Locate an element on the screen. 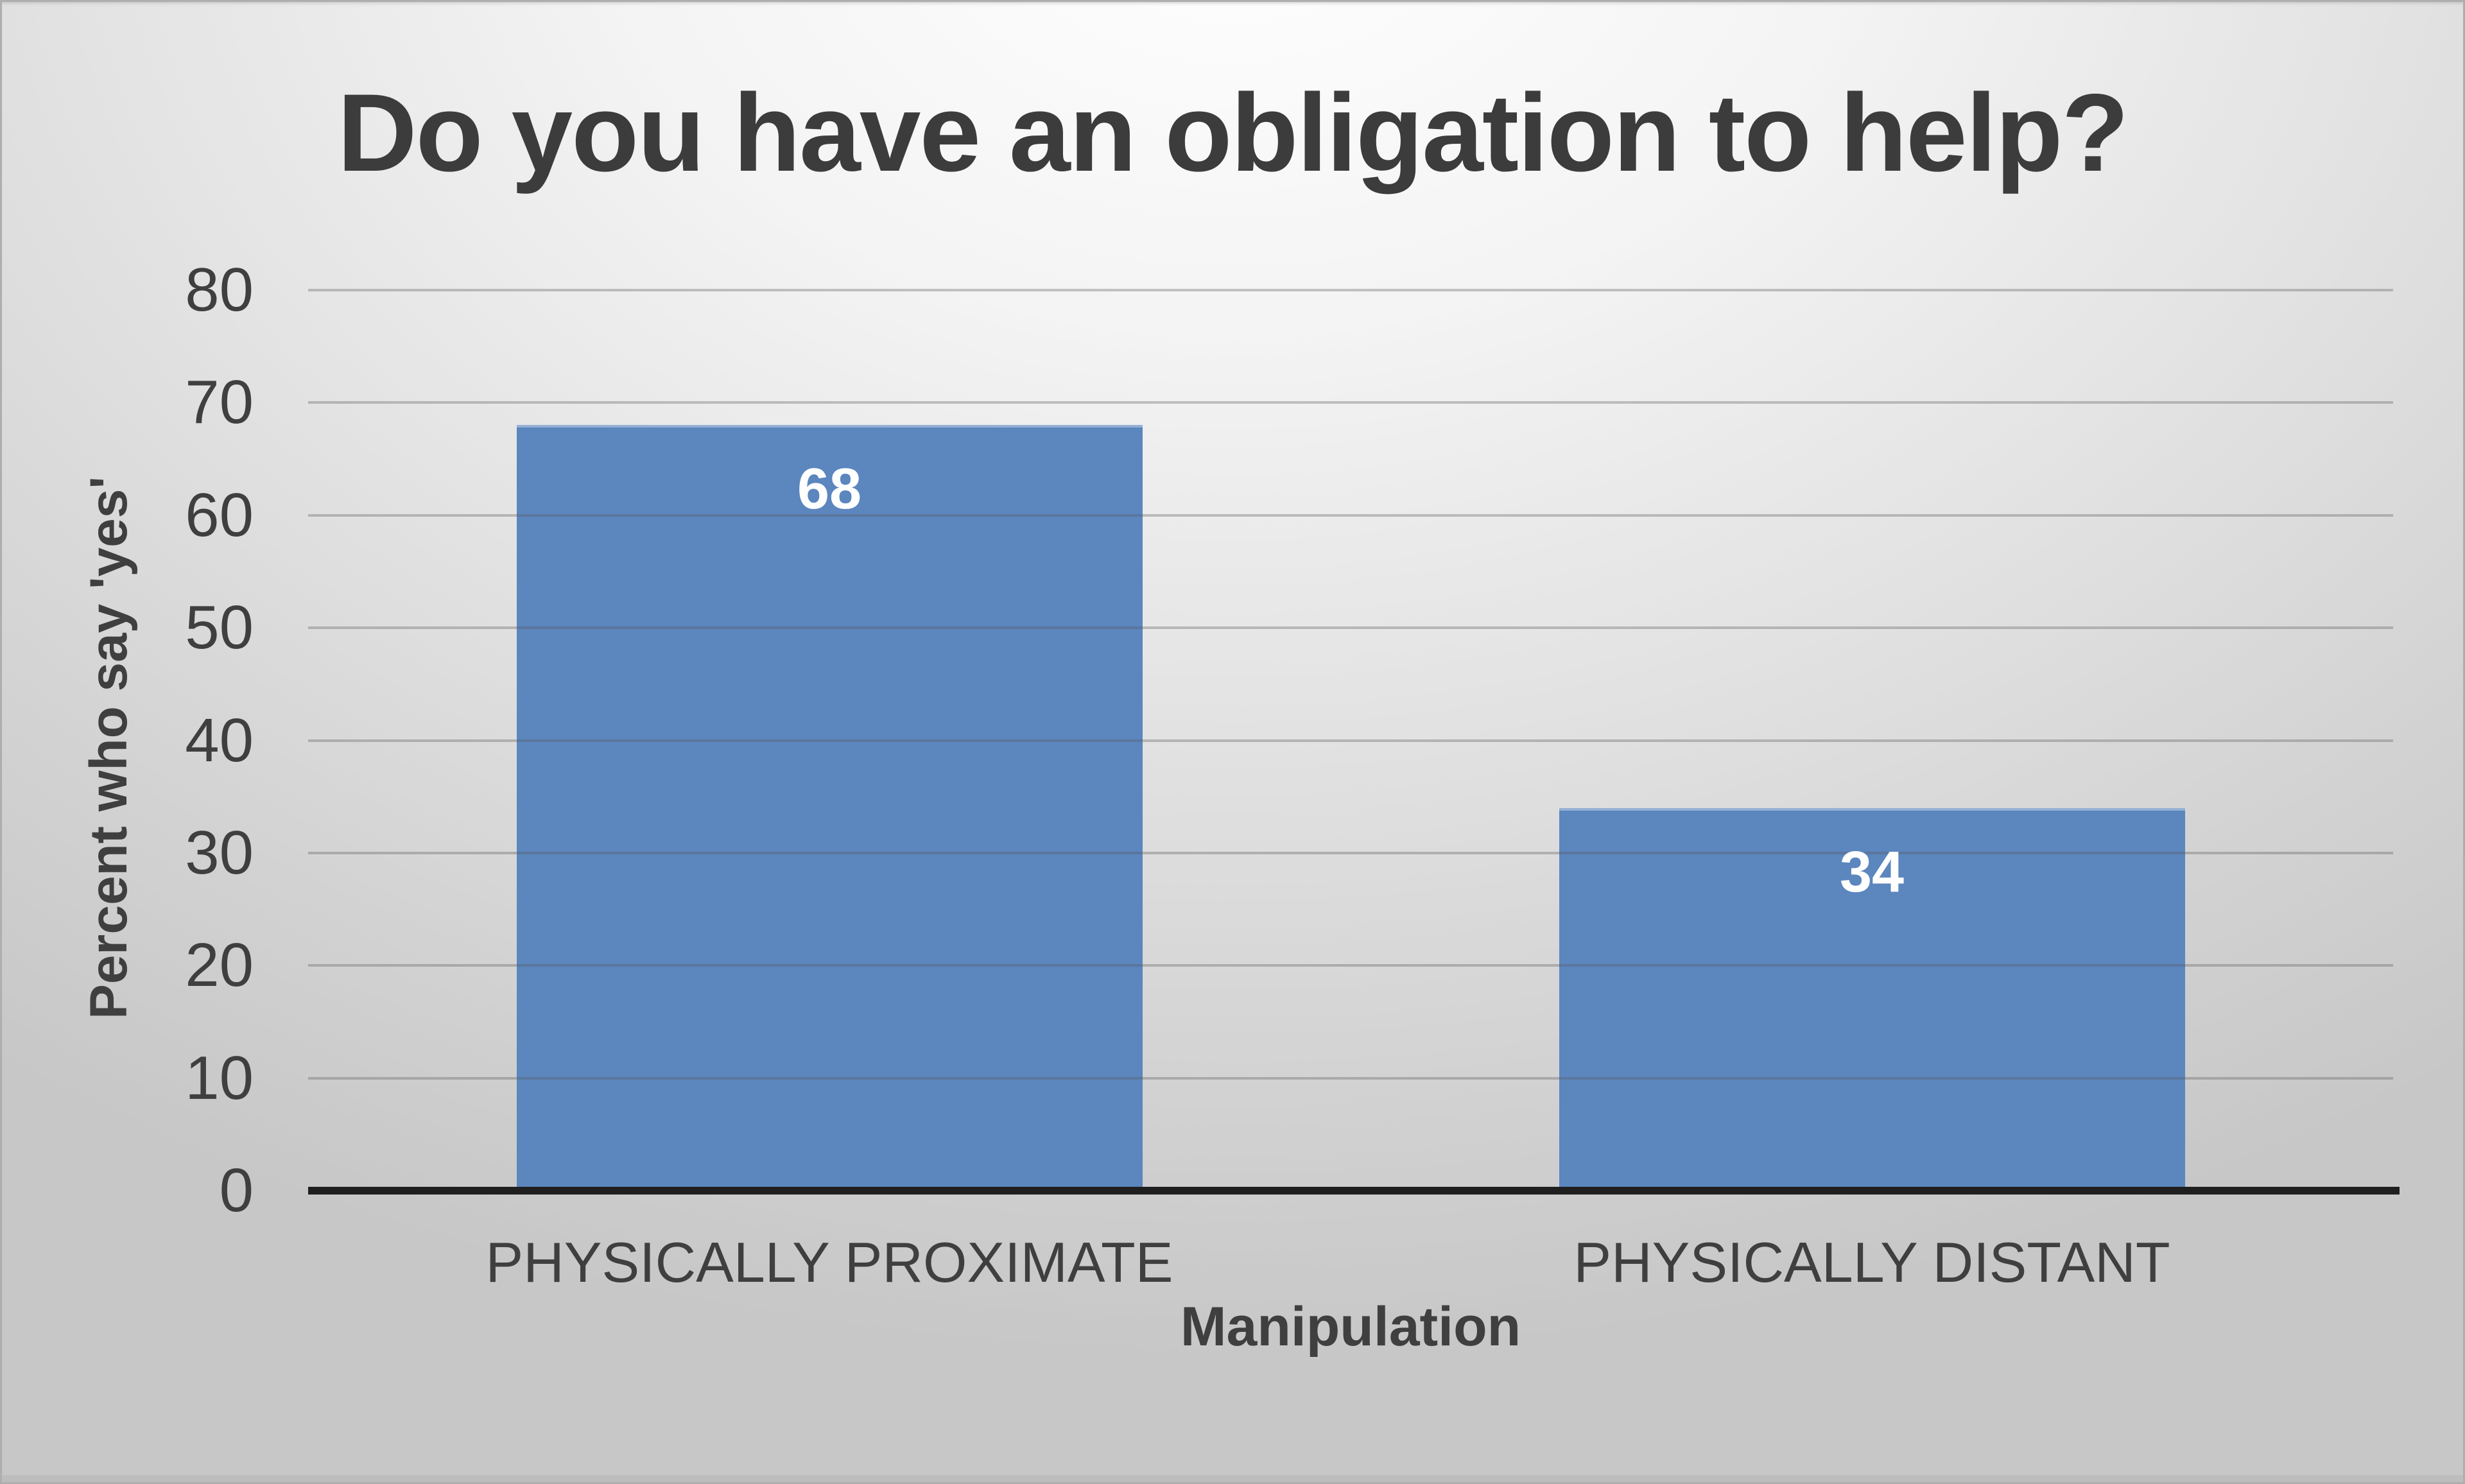  y-tick-label: 80 is located at coordinates (219, 289).